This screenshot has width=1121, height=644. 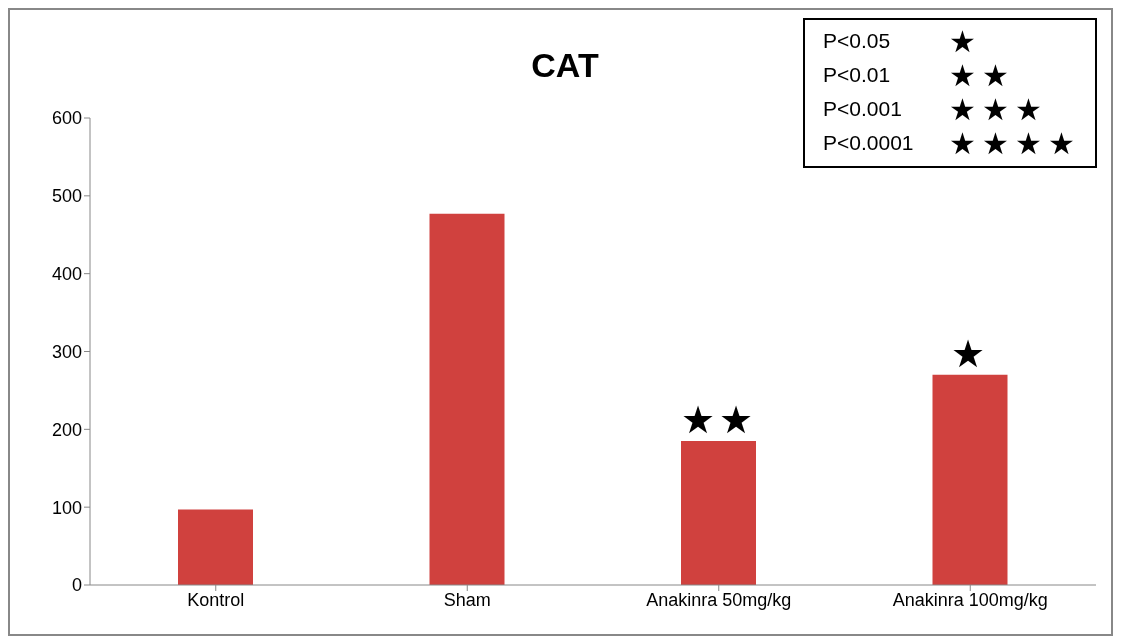 I want to click on text: P<0.05 ★, so click(x=902, y=41).